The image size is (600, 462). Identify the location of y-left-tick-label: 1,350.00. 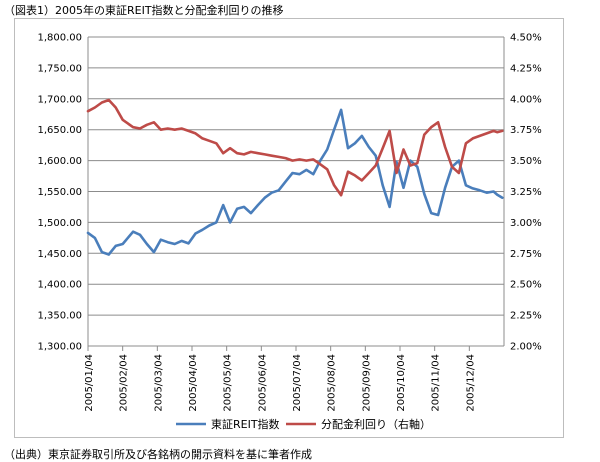
(59, 316).